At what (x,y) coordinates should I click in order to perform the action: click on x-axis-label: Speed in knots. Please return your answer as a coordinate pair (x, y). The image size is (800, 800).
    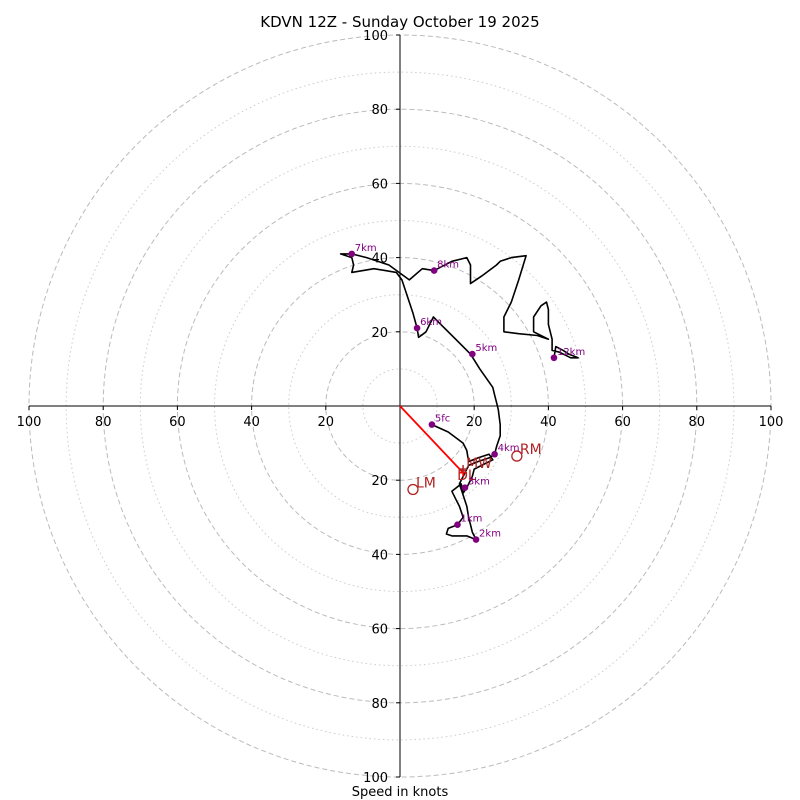
    Looking at the image, I should click on (400, 792).